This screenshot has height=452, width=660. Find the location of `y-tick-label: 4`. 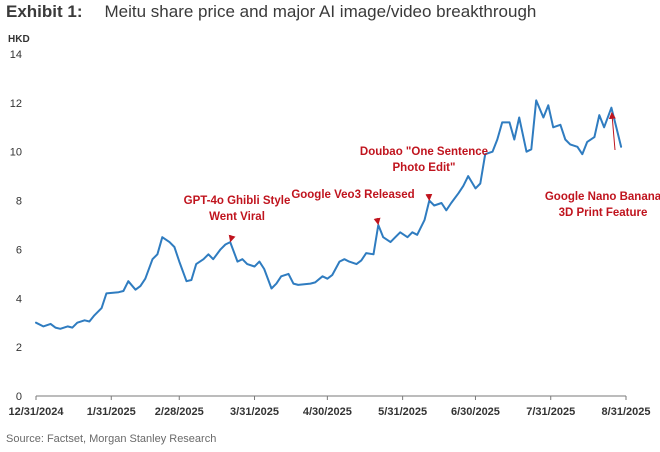

y-tick-label: 4 is located at coordinates (19, 299).